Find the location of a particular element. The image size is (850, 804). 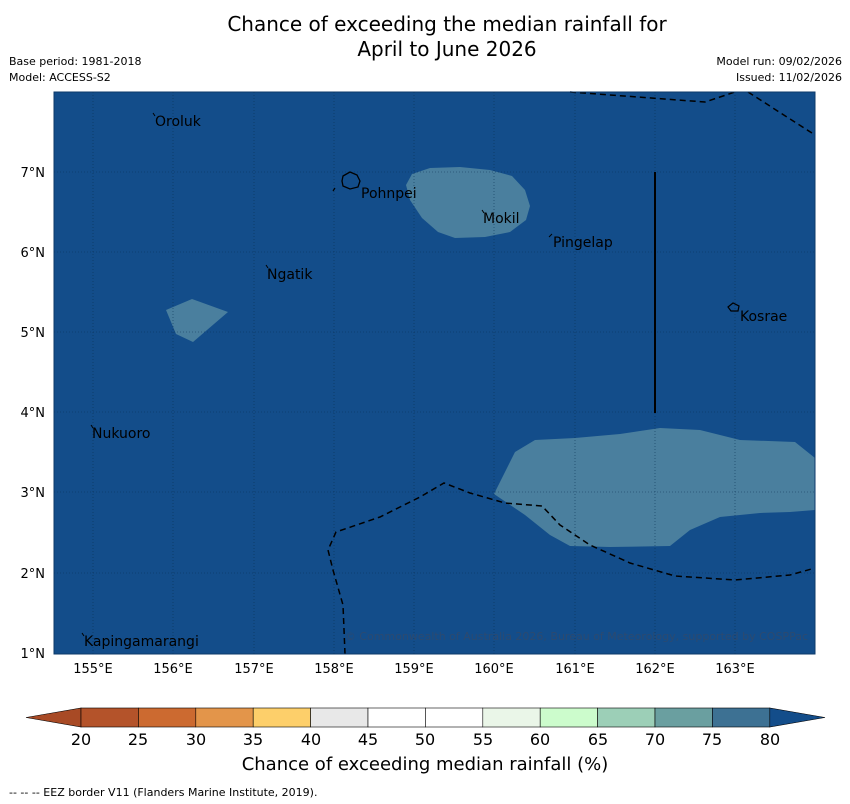

model-name: Model: ACCESS-S2 is located at coordinates (60, 77).